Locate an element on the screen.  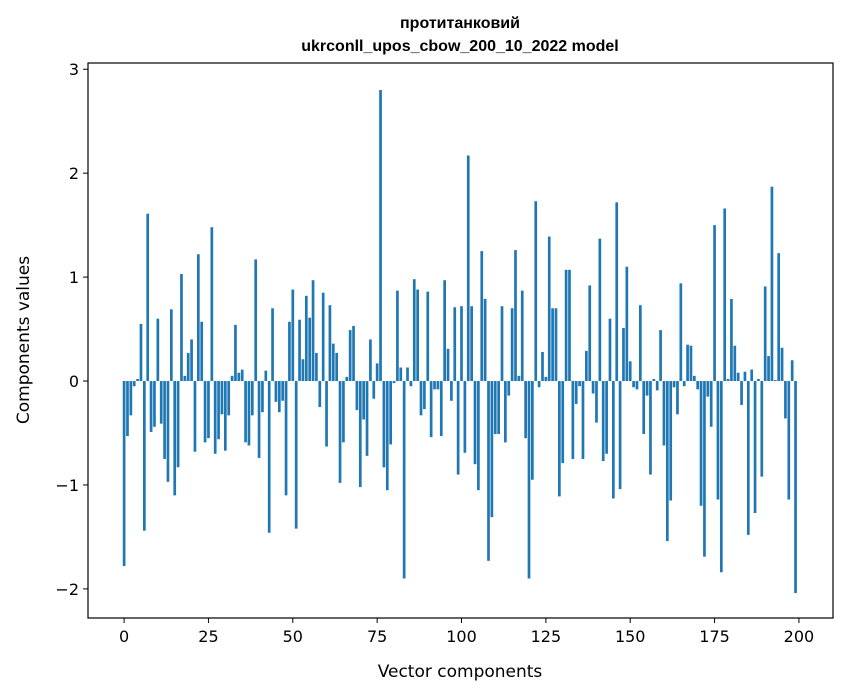
x-tick-label: 125 is located at coordinates (546, 636).